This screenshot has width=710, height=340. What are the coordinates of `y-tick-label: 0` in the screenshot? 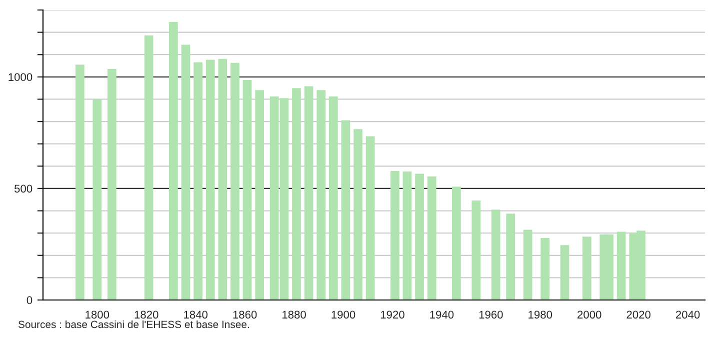 It's located at (29, 300).